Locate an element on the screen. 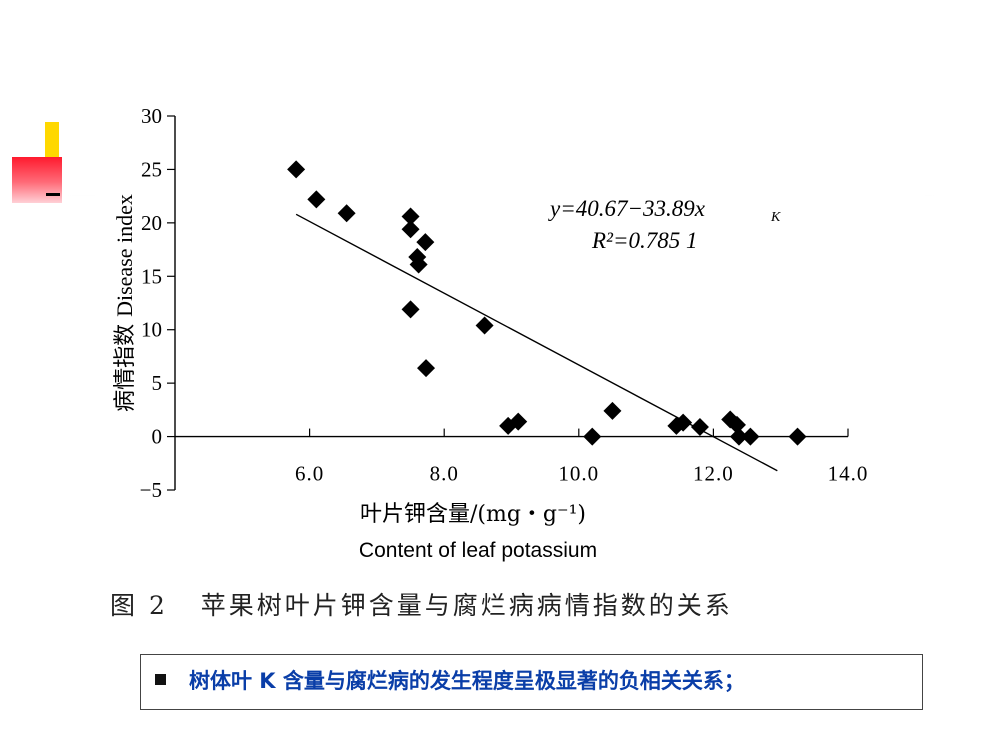 The image size is (1000, 750). slide-accent-red-block is located at coordinates (37, 180).